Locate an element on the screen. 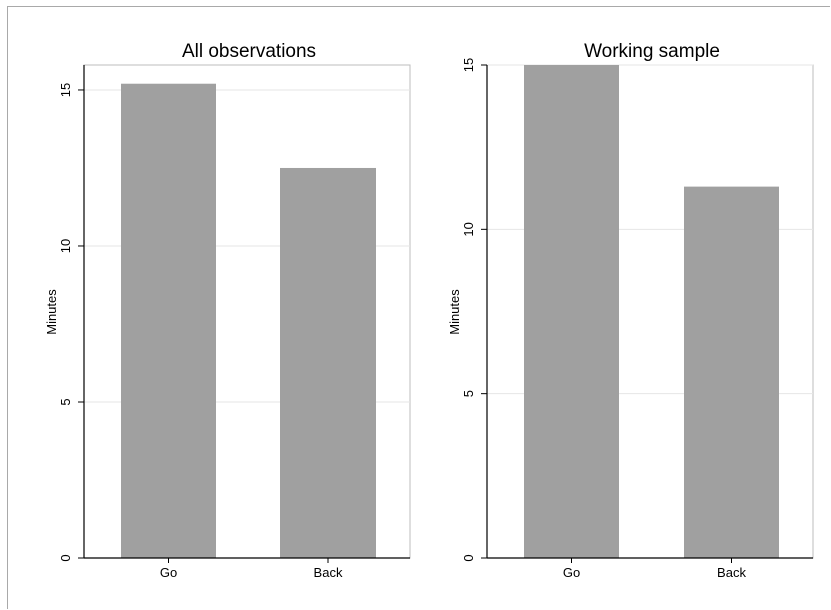 This screenshot has width=831, height=610. panel-title: Working sample is located at coordinates (652, 51).